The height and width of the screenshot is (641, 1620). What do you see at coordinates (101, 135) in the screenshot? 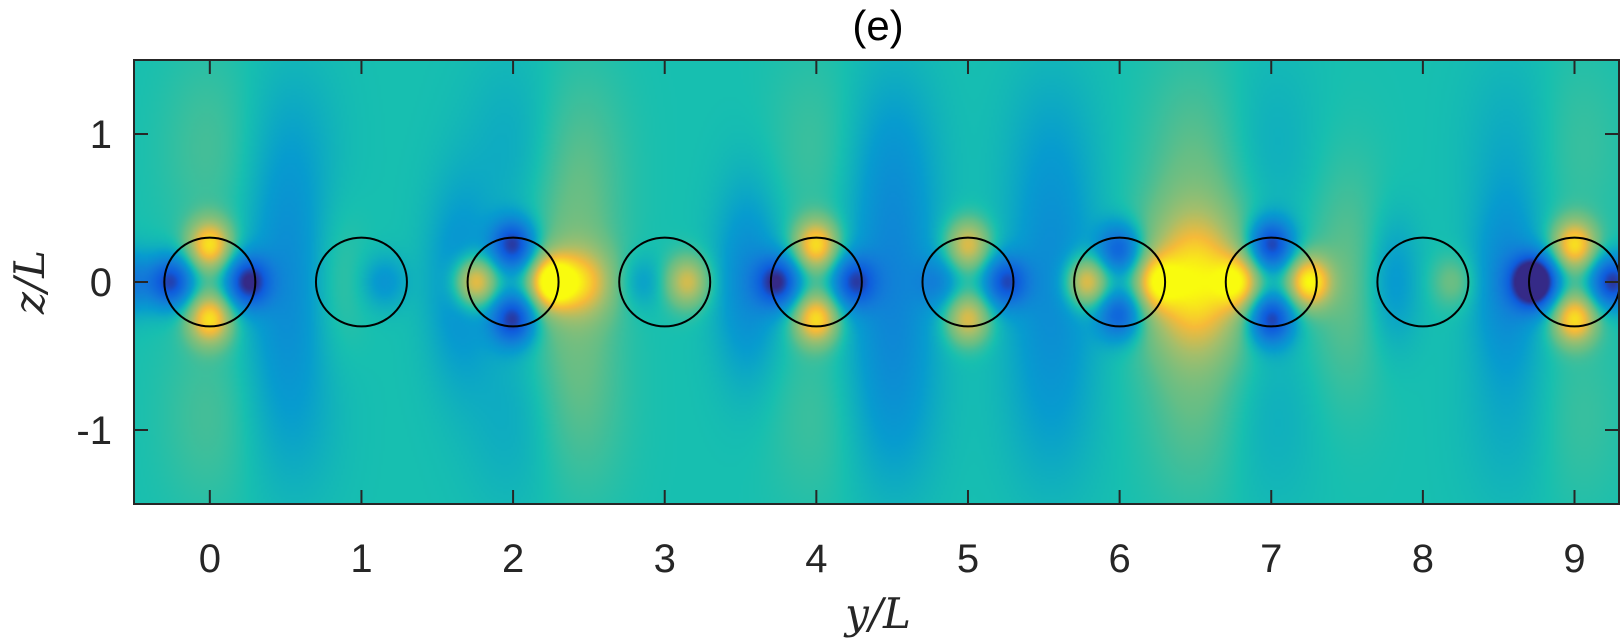
I see `y-tick-label-0: 1` at bounding box center [101, 135].